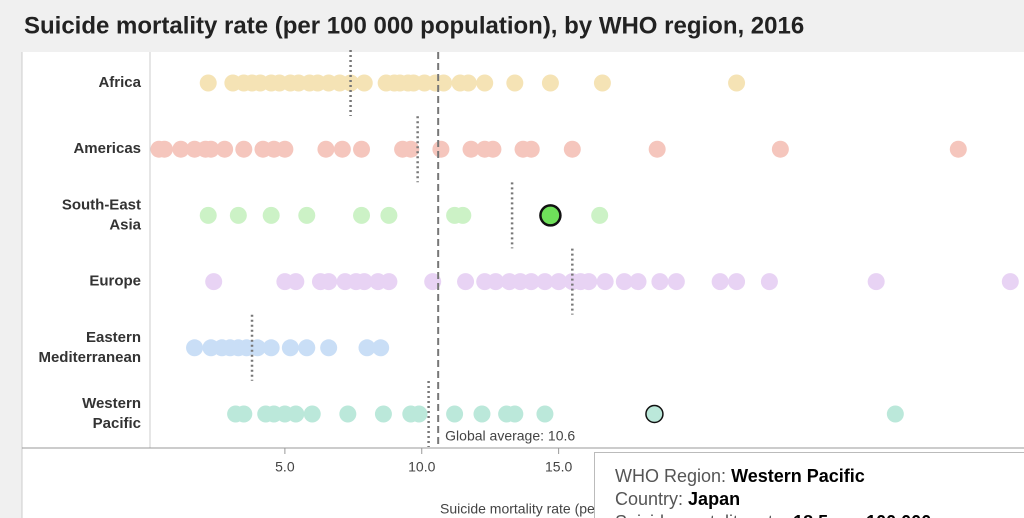 The height and width of the screenshot is (518, 1024). I want to click on category-label: Europe, so click(115, 281).